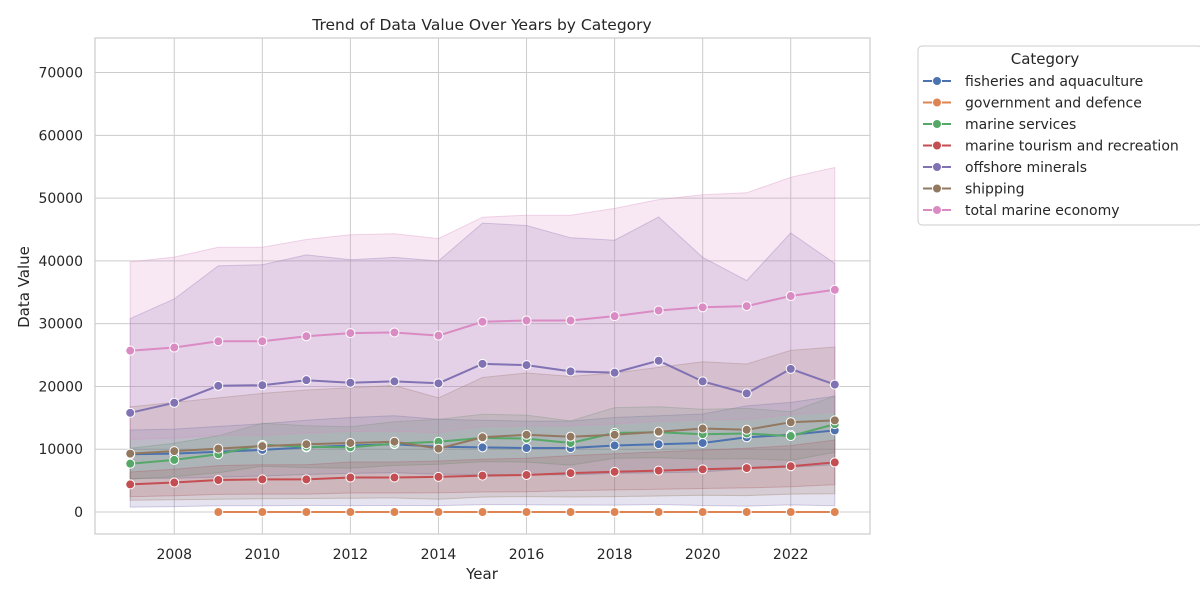 The height and width of the screenshot is (600, 1200). Describe the element at coordinates (791, 555) in the screenshot. I see `x-tick-label: 2022` at that location.